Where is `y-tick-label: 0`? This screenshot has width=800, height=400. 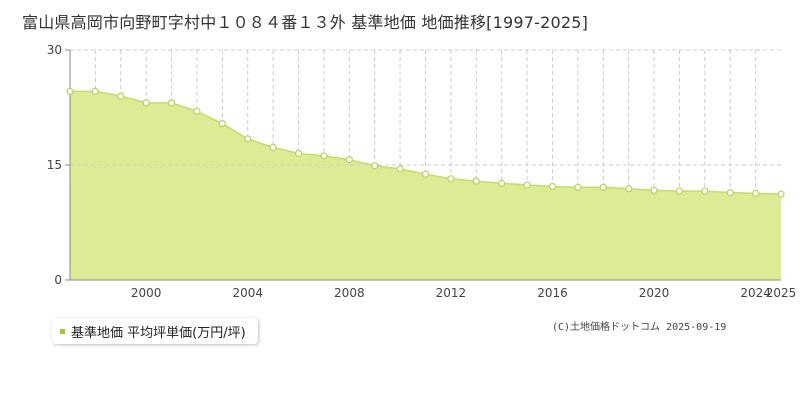
y-tick-label: 0 is located at coordinates (58, 280).